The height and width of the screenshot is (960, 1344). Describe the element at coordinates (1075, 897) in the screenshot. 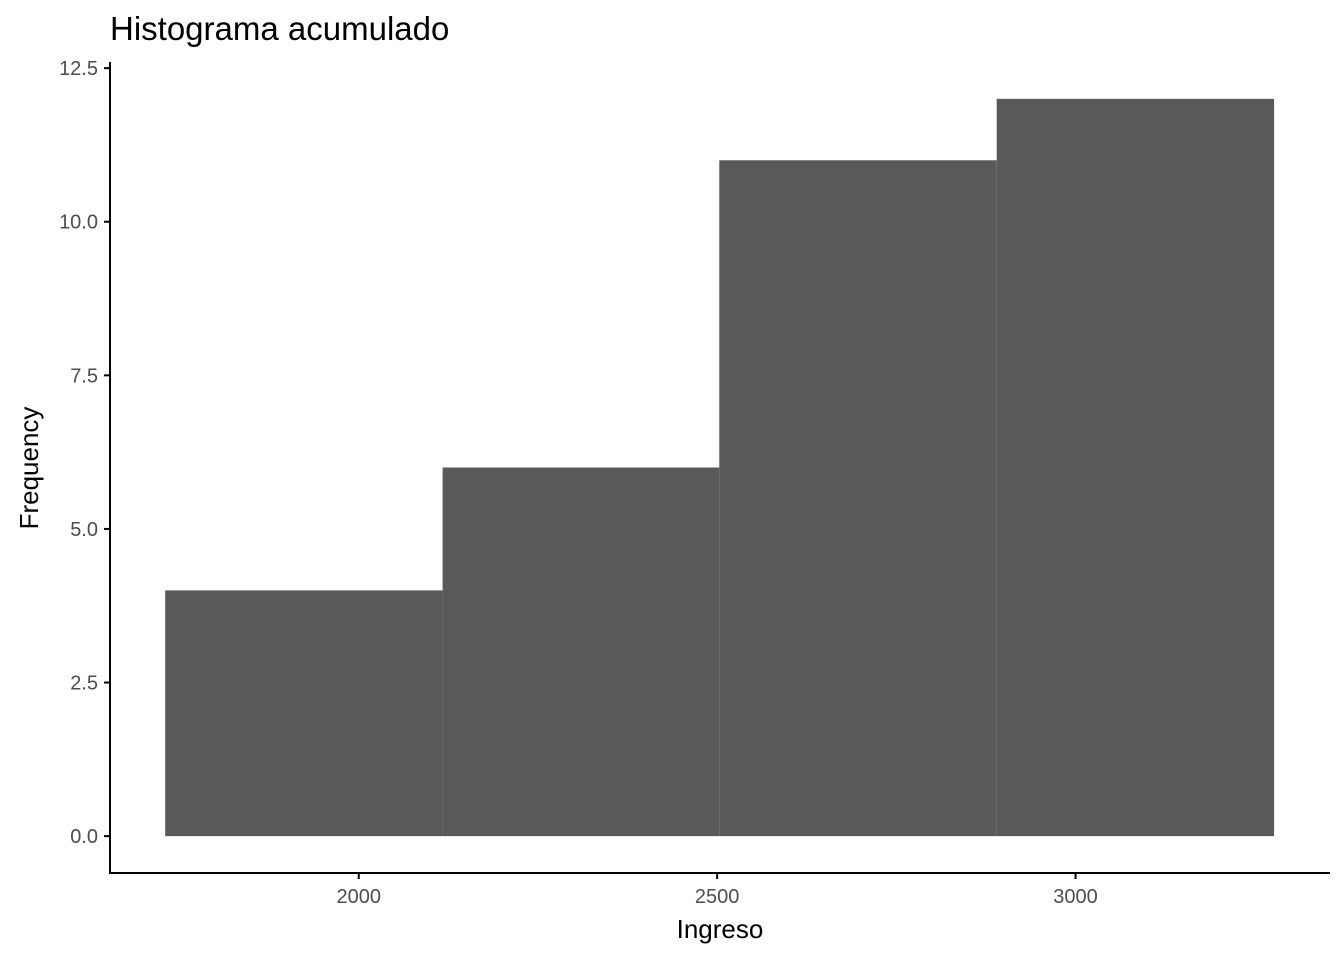

I see `x-tick-label: 3000` at that location.